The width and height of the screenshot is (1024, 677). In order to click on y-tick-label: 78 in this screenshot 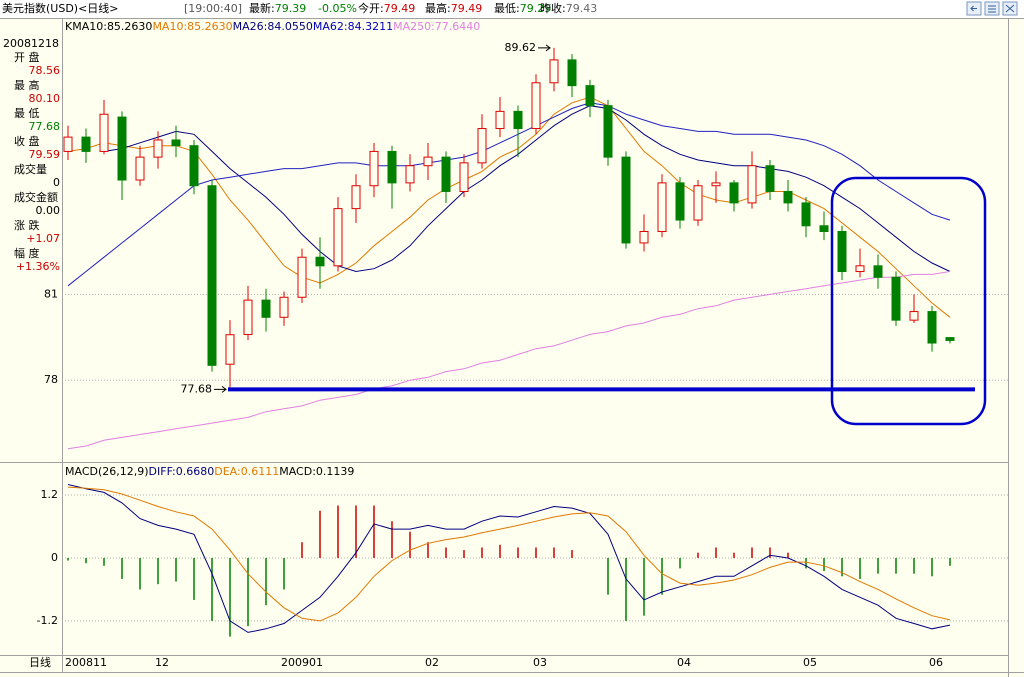, I will do `click(51, 379)`.